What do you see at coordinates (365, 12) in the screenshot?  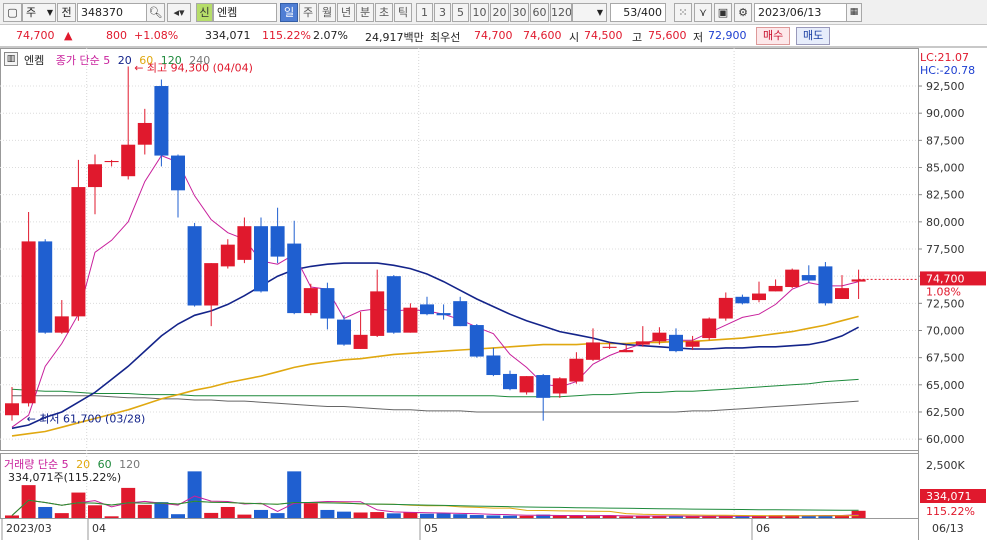 I see `period-minute: 분` at bounding box center [365, 12].